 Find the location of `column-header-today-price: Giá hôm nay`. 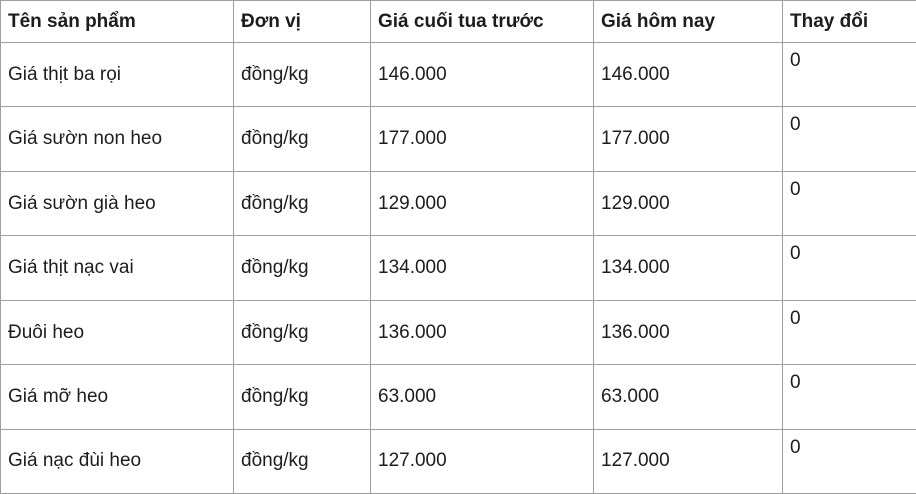

column-header-today-price: Giá hôm nay is located at coordinates (688, 21).